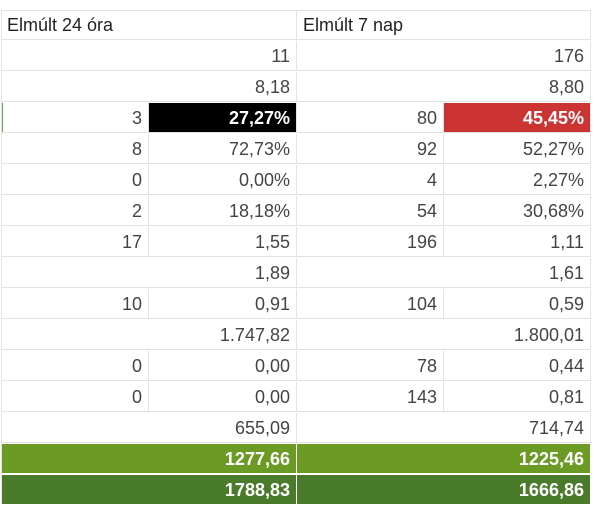 The width and height of the screenshot is (594, 508). Describe the element at coordinates (75, 149) in the screenshot. I see `cell-24h-count: 8` at that location.